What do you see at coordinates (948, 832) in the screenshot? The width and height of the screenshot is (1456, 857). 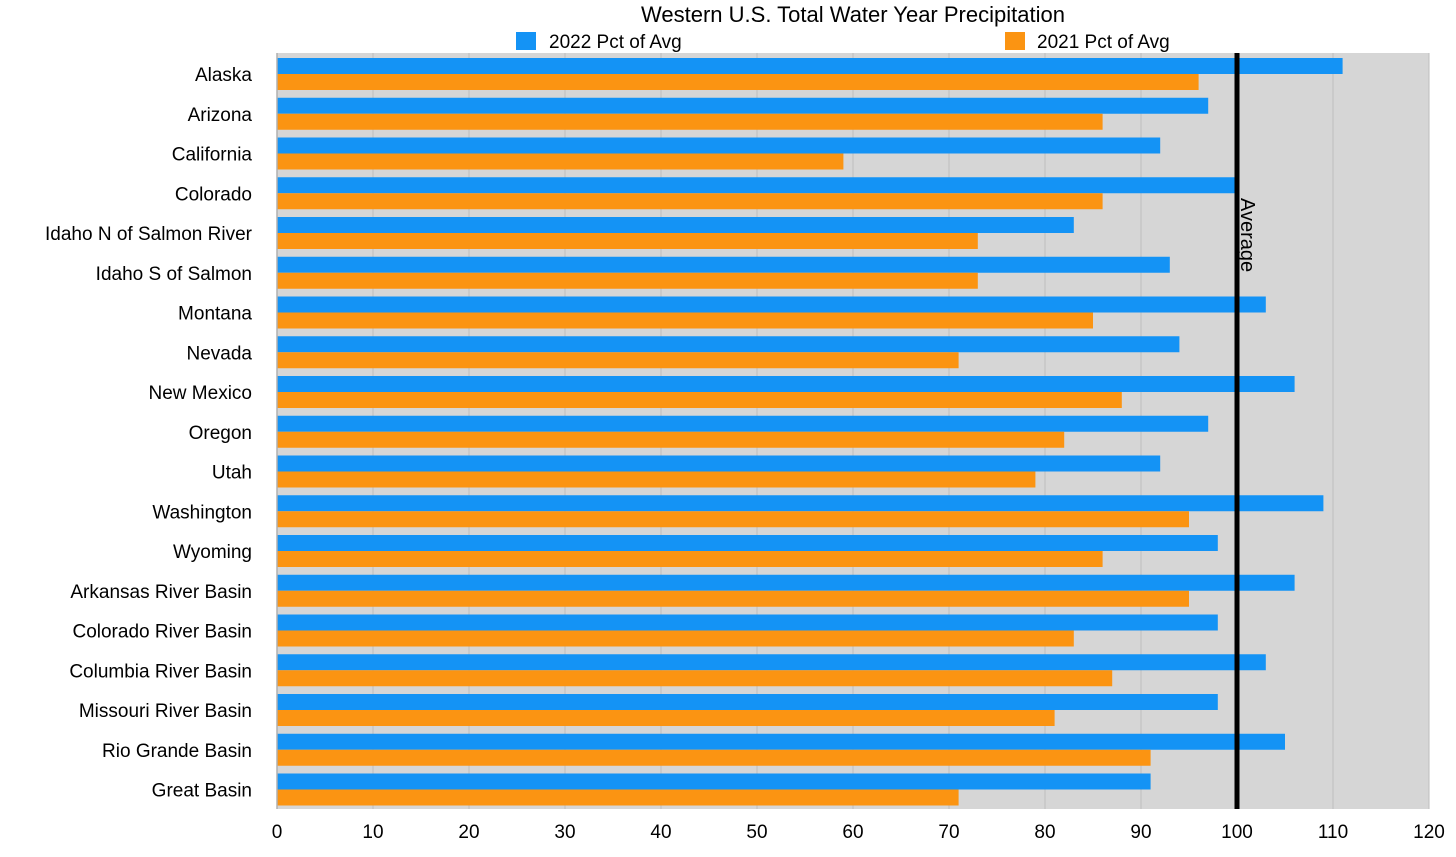 I see `x-tick-label-70: 70` at bounding box center [948, 832].